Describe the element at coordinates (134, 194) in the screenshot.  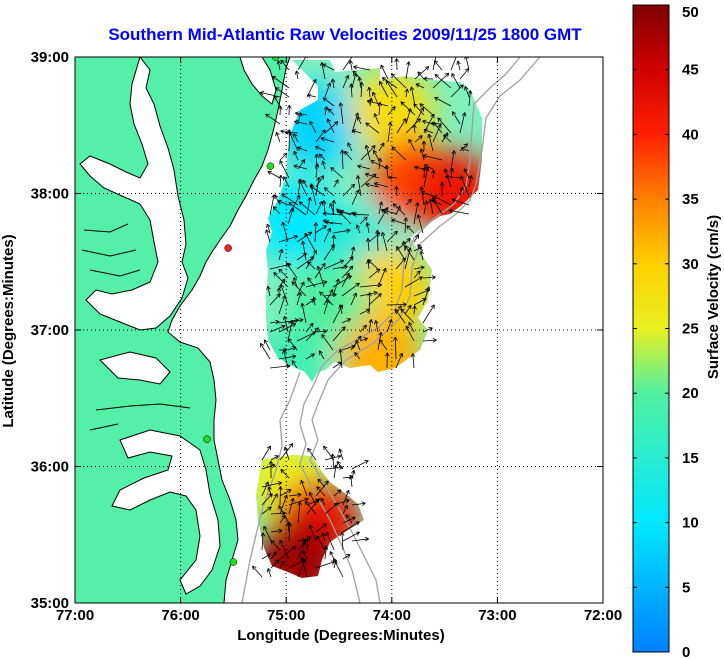
I see `chesapeake-bay` at that location.